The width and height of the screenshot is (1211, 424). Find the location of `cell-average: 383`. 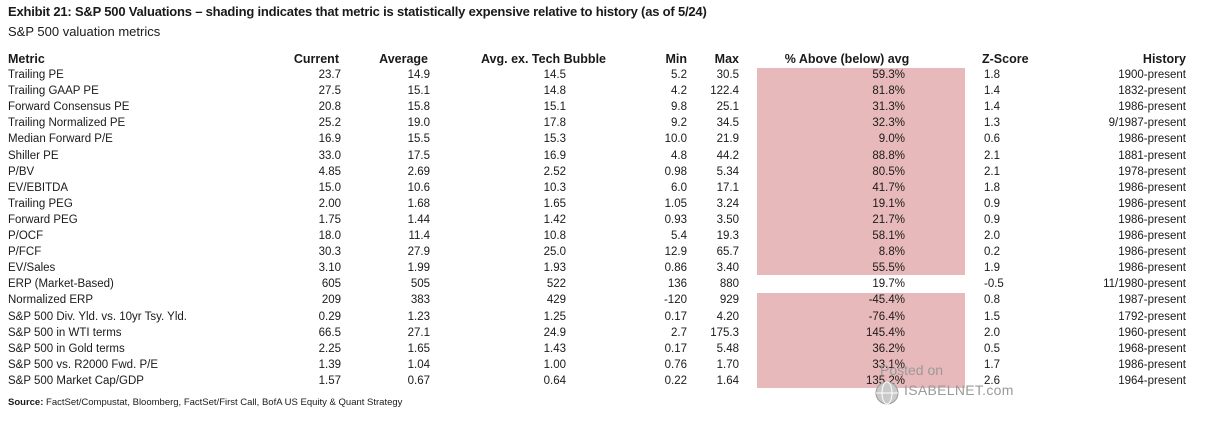

cell-average: 383 is located at coordinates (420, 300).